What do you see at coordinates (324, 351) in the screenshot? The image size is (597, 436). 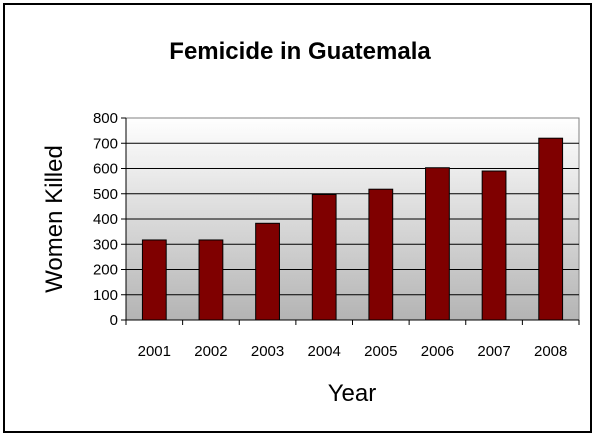 I see `x-tick-label: 2004` at bounding box center [324, 351].